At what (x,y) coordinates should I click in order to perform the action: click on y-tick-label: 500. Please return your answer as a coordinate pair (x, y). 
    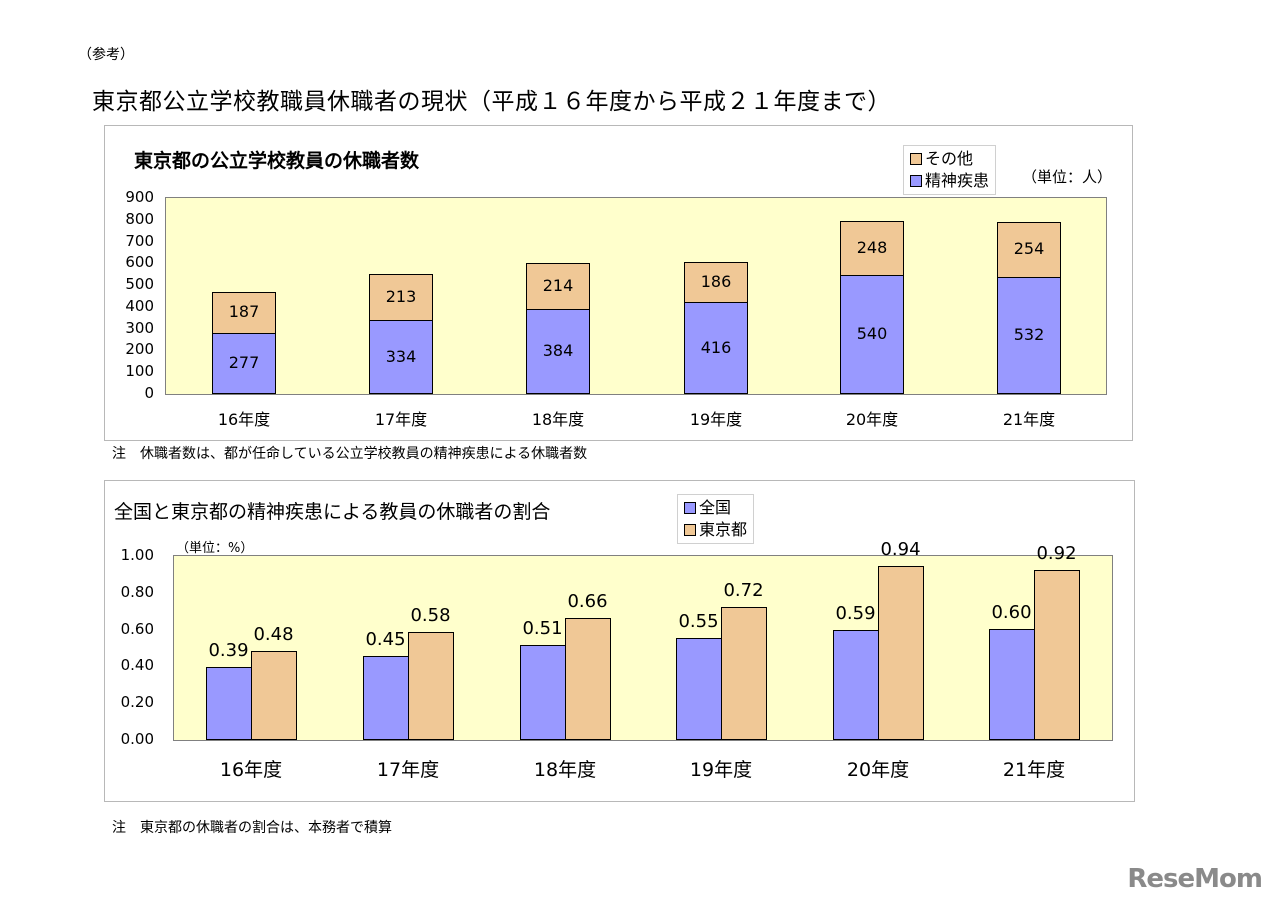
    Looking at the image, I should click on (139, 284).